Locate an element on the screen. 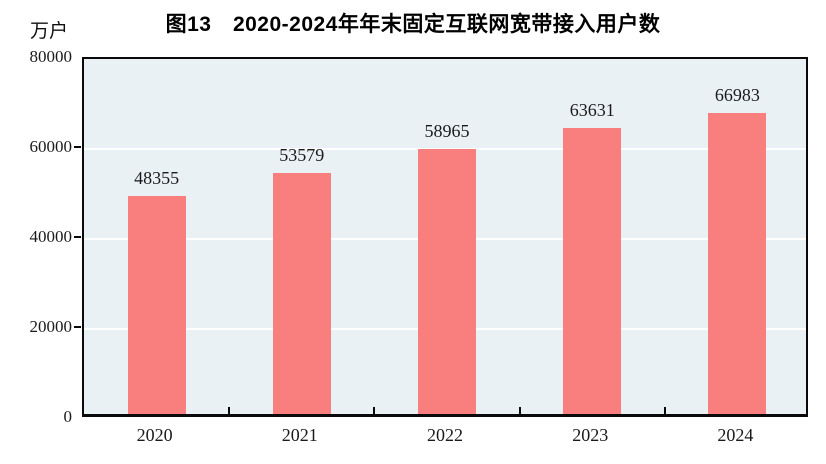 This screenshot has width=826, height=464. y-tick-label: 20000 is located at coordinates (51, 326).